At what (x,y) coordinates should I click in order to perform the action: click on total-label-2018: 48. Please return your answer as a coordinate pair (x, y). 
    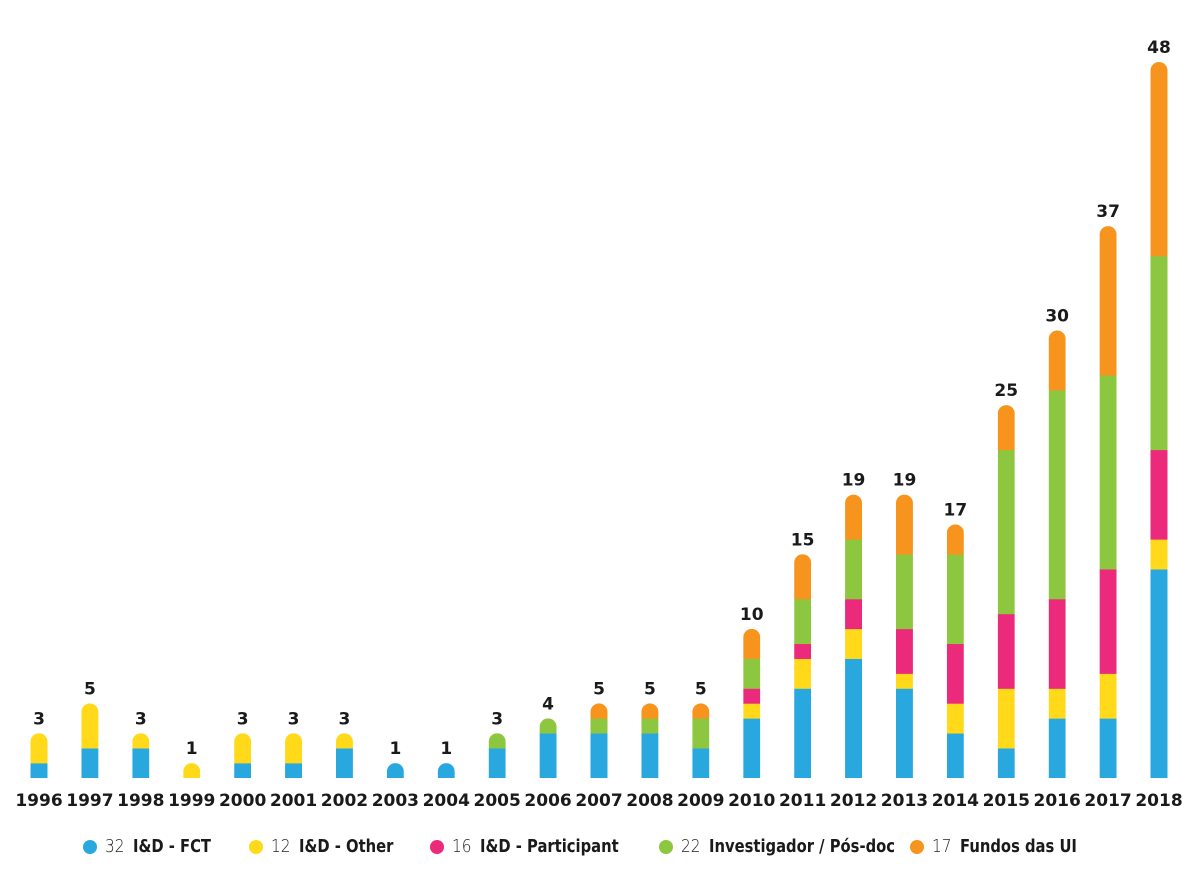
    Looking at the image, I should click on (1159, 48).